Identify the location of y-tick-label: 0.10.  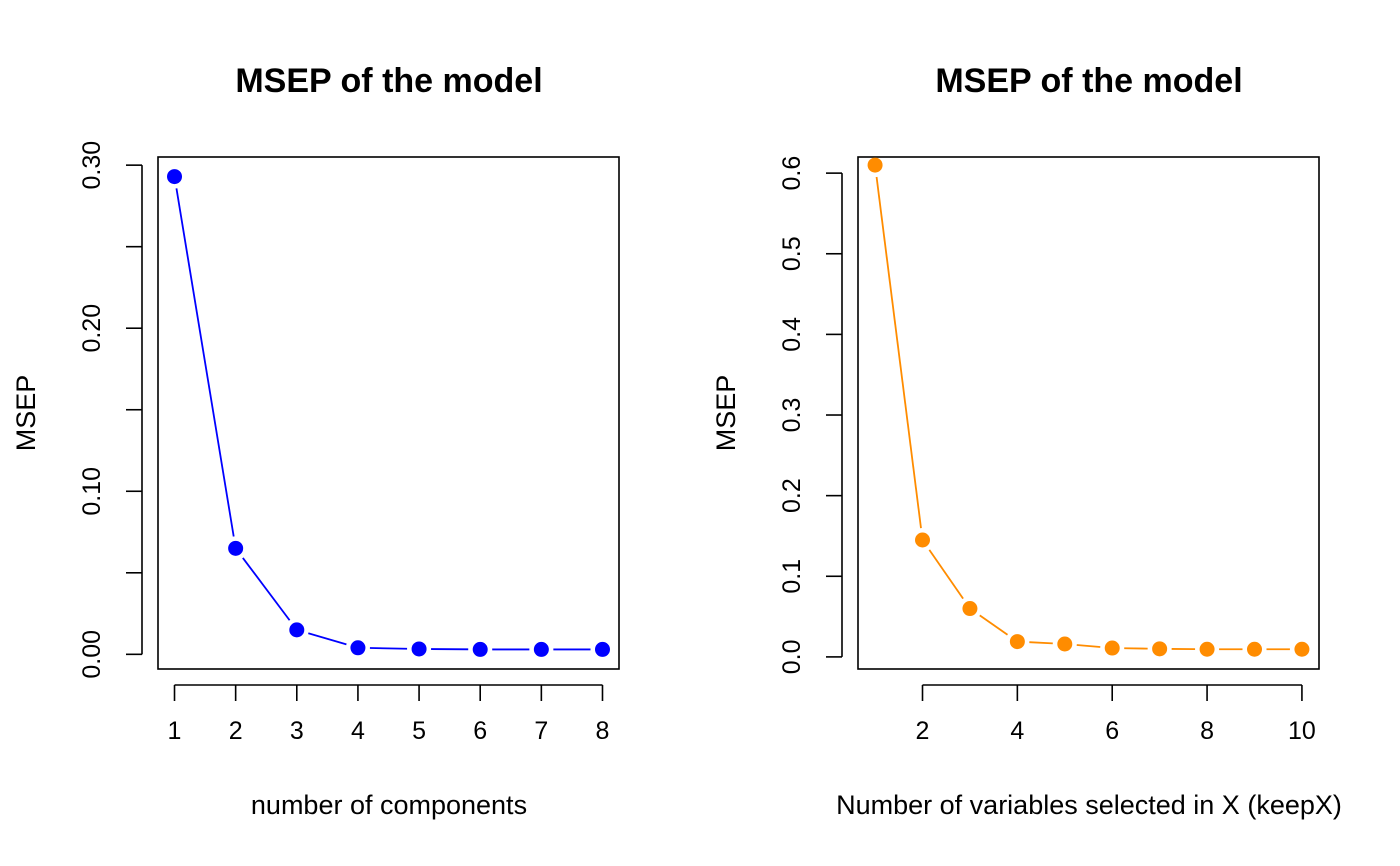
(92, 491).